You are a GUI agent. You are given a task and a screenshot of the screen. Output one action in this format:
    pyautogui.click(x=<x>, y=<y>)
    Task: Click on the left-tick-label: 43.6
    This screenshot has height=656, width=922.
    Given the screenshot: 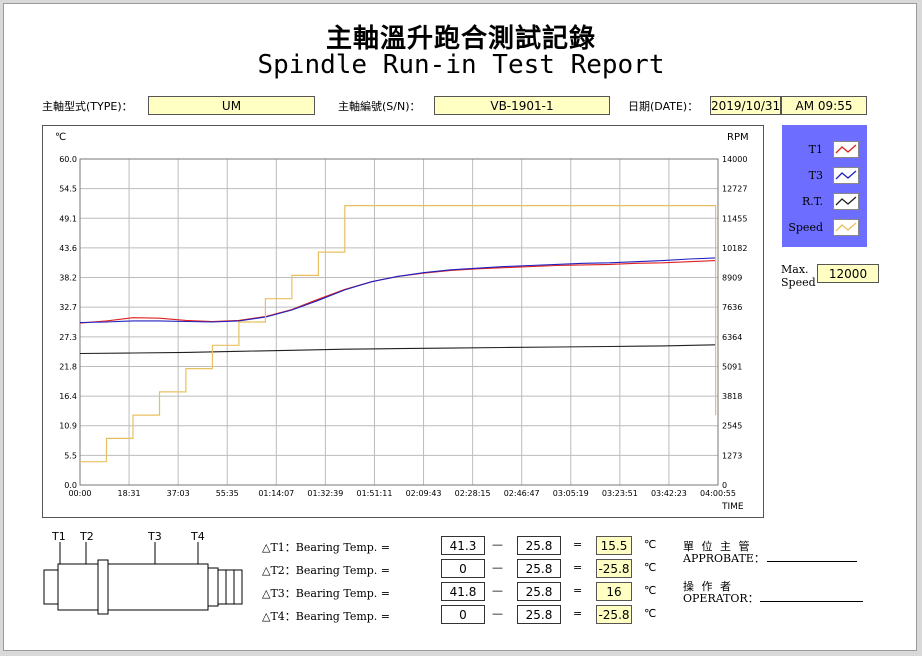 What is the action you would take?
    pyautogui.click(x=68, y=248)
    